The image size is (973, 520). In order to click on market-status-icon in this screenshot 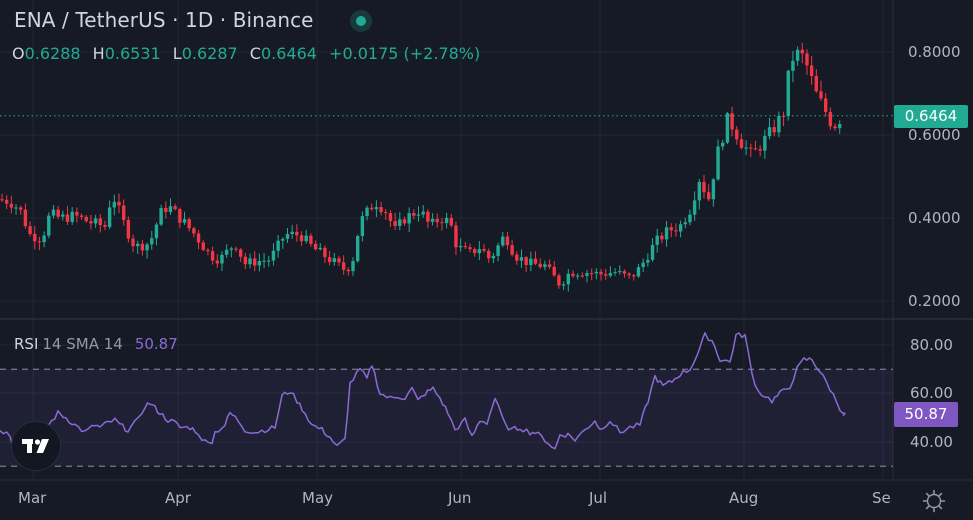, I will do `click(361, 21)`.